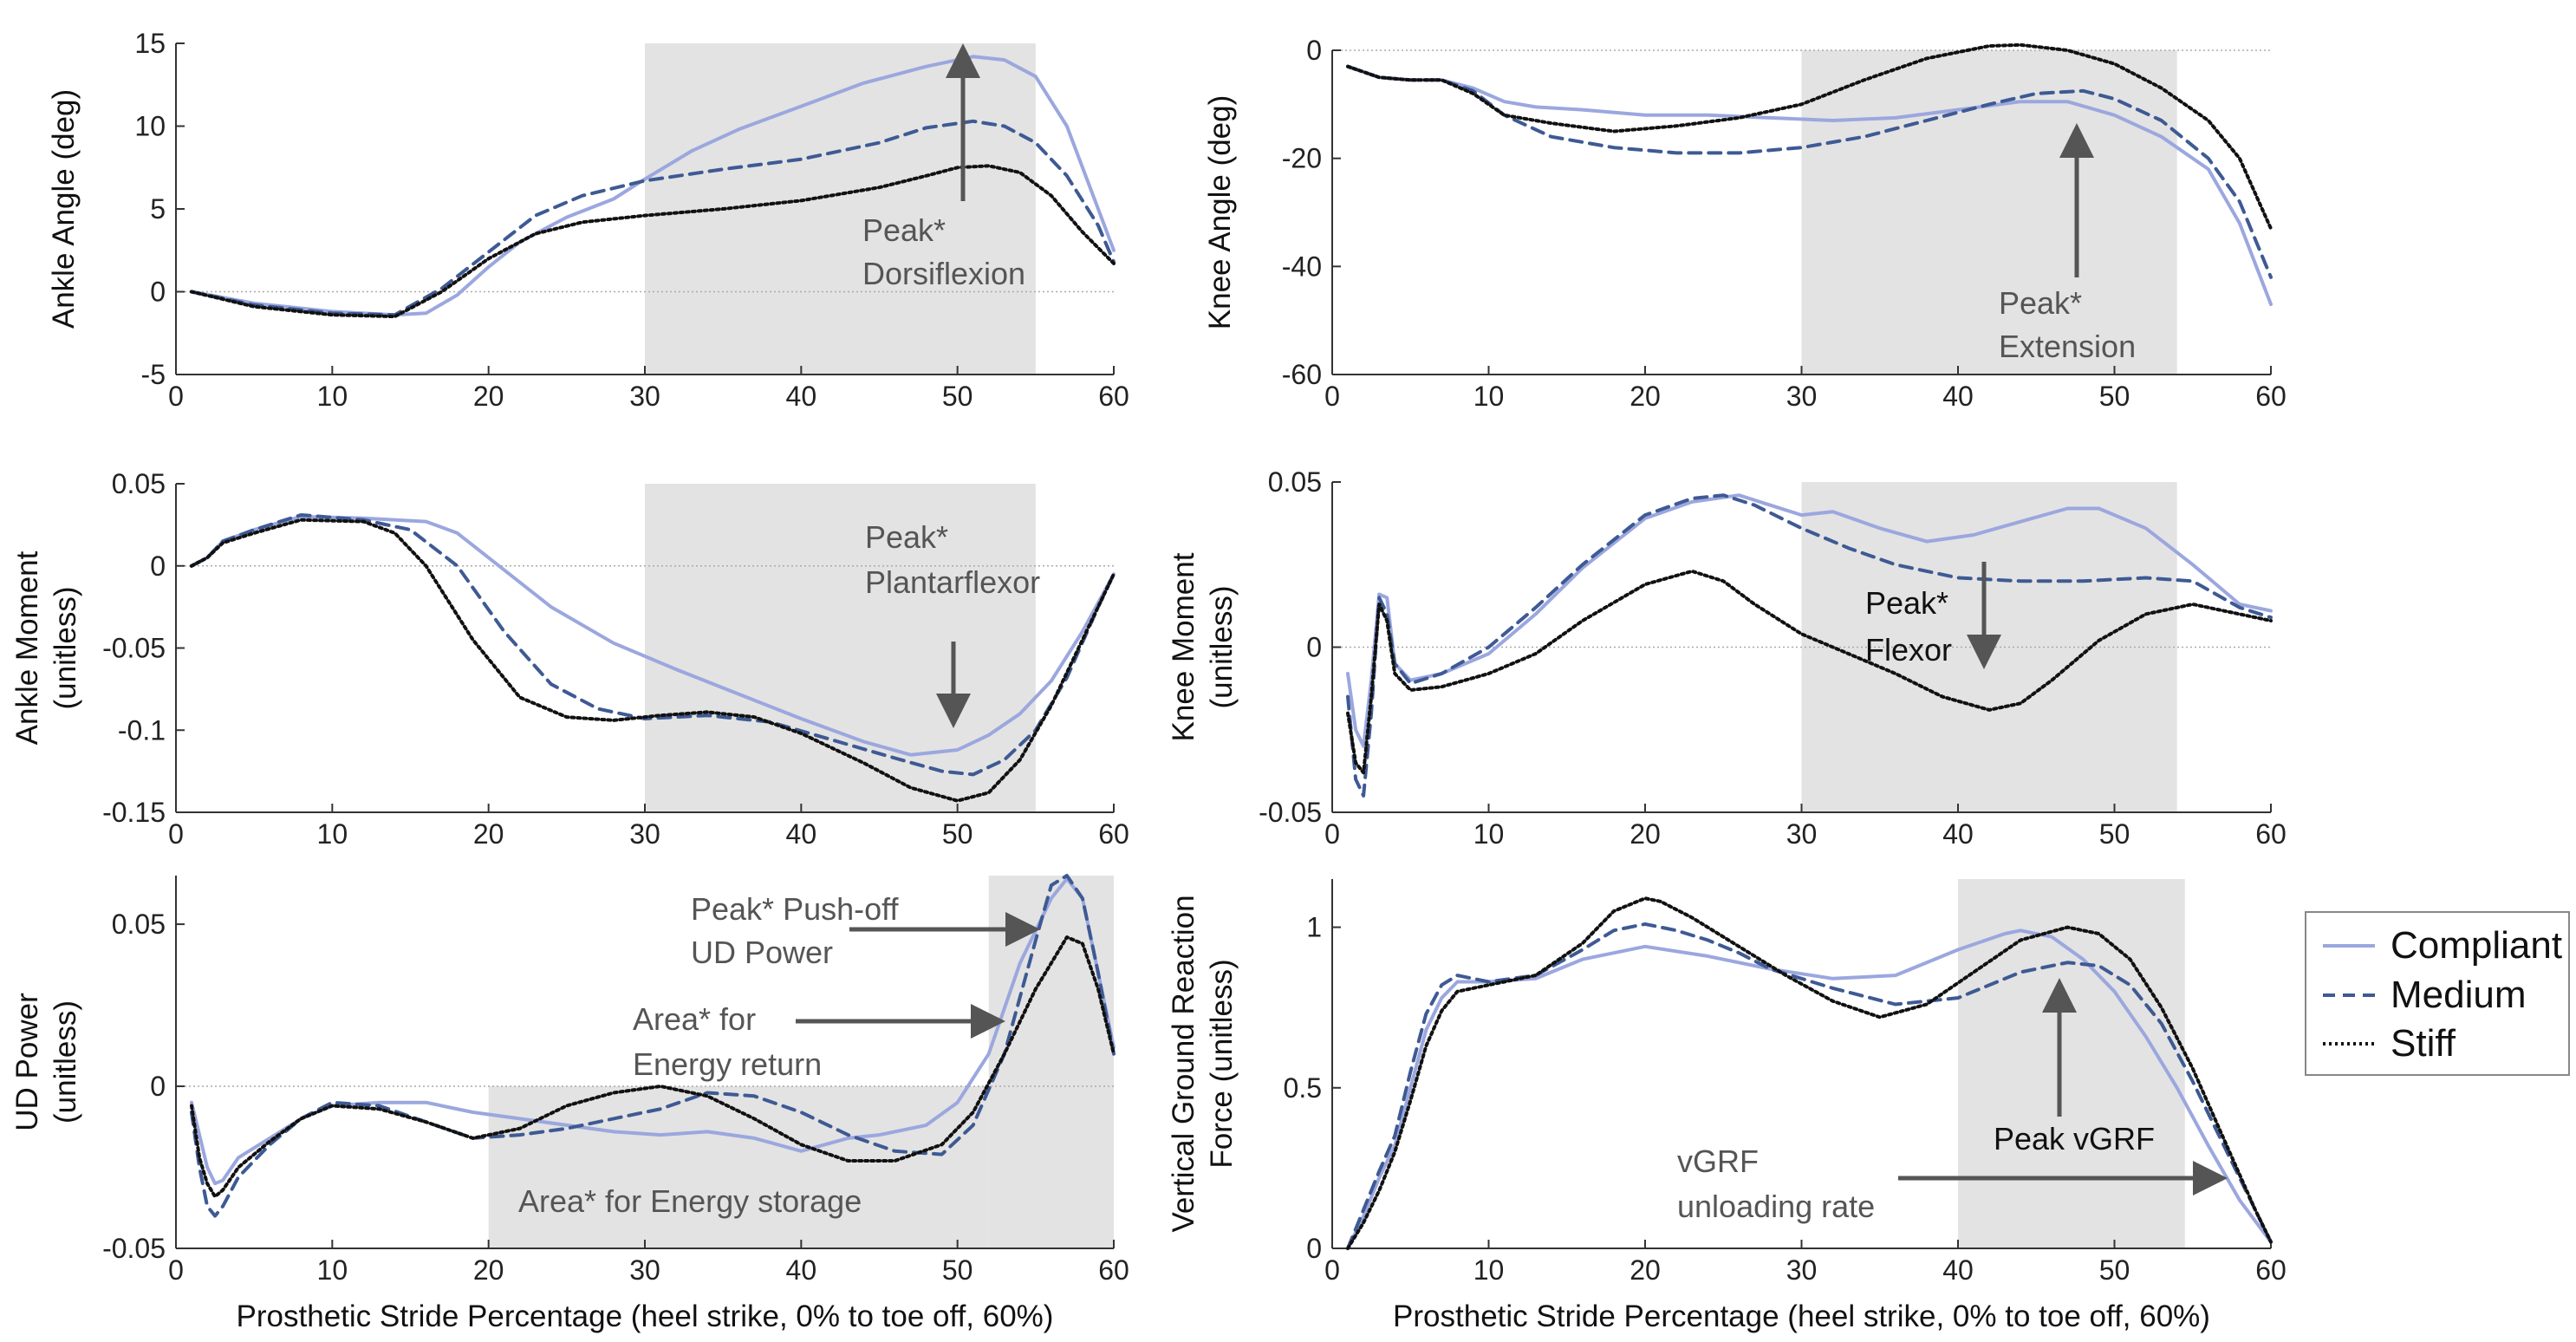 The image size is (2576, 1342). I want to click on annotation-label: Area* for Energy storage, so click(690, 1201).